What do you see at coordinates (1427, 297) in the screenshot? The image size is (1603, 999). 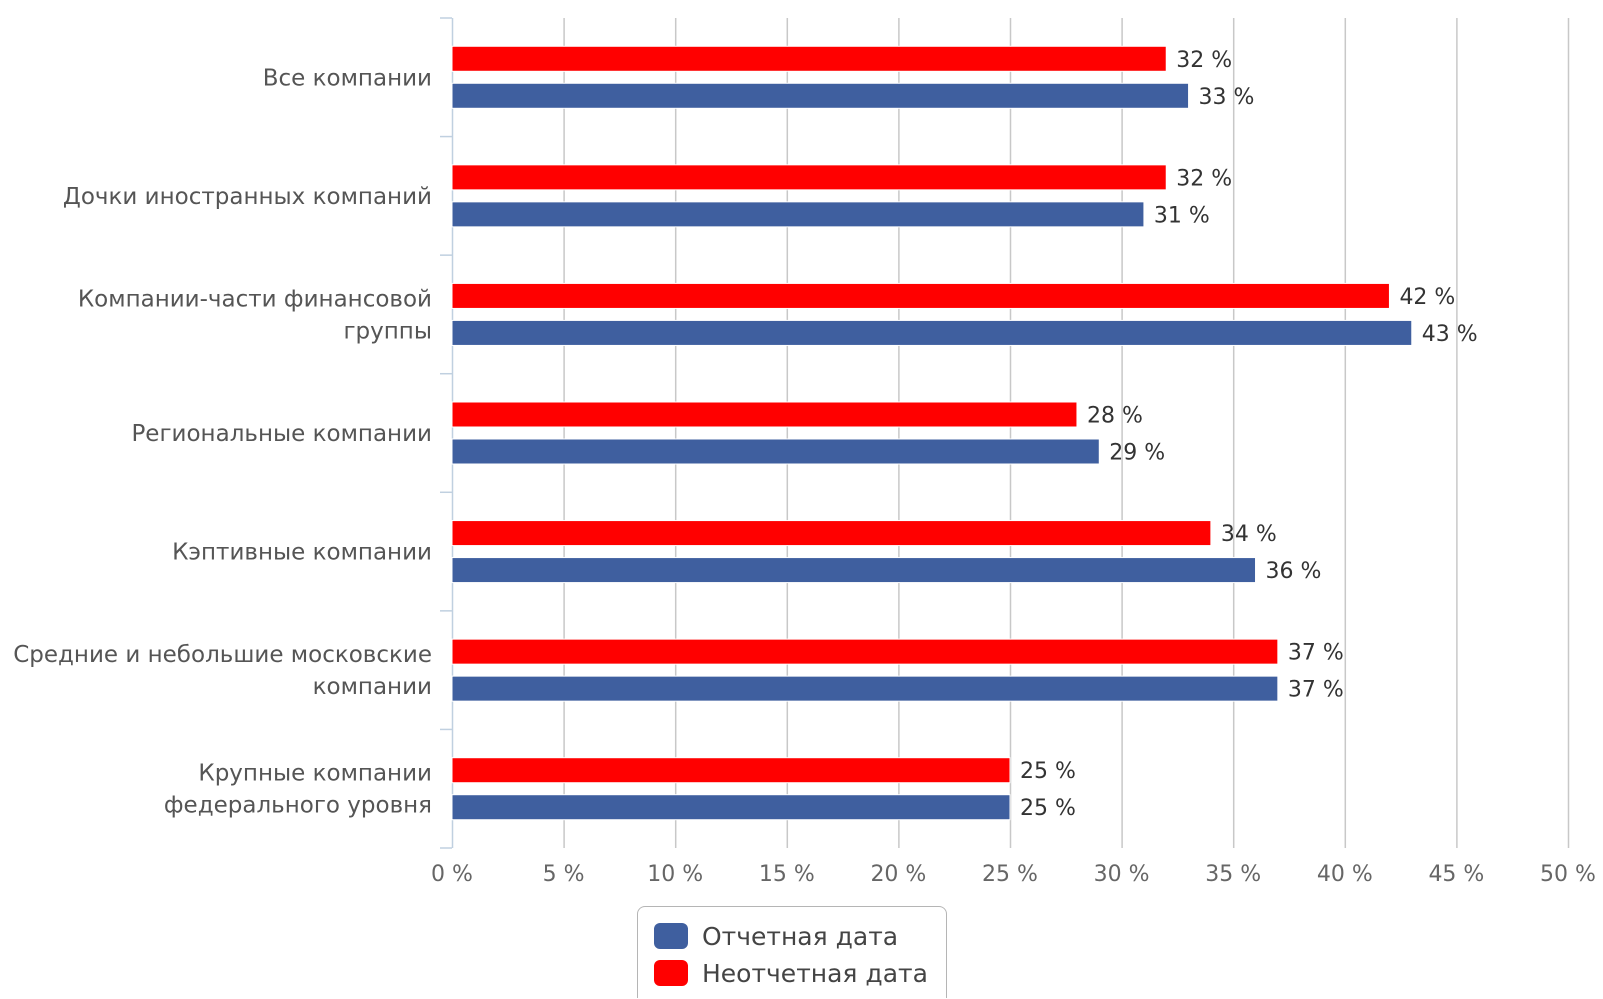 I see `data-label: 42 %` at bounding box center [1427, 297].